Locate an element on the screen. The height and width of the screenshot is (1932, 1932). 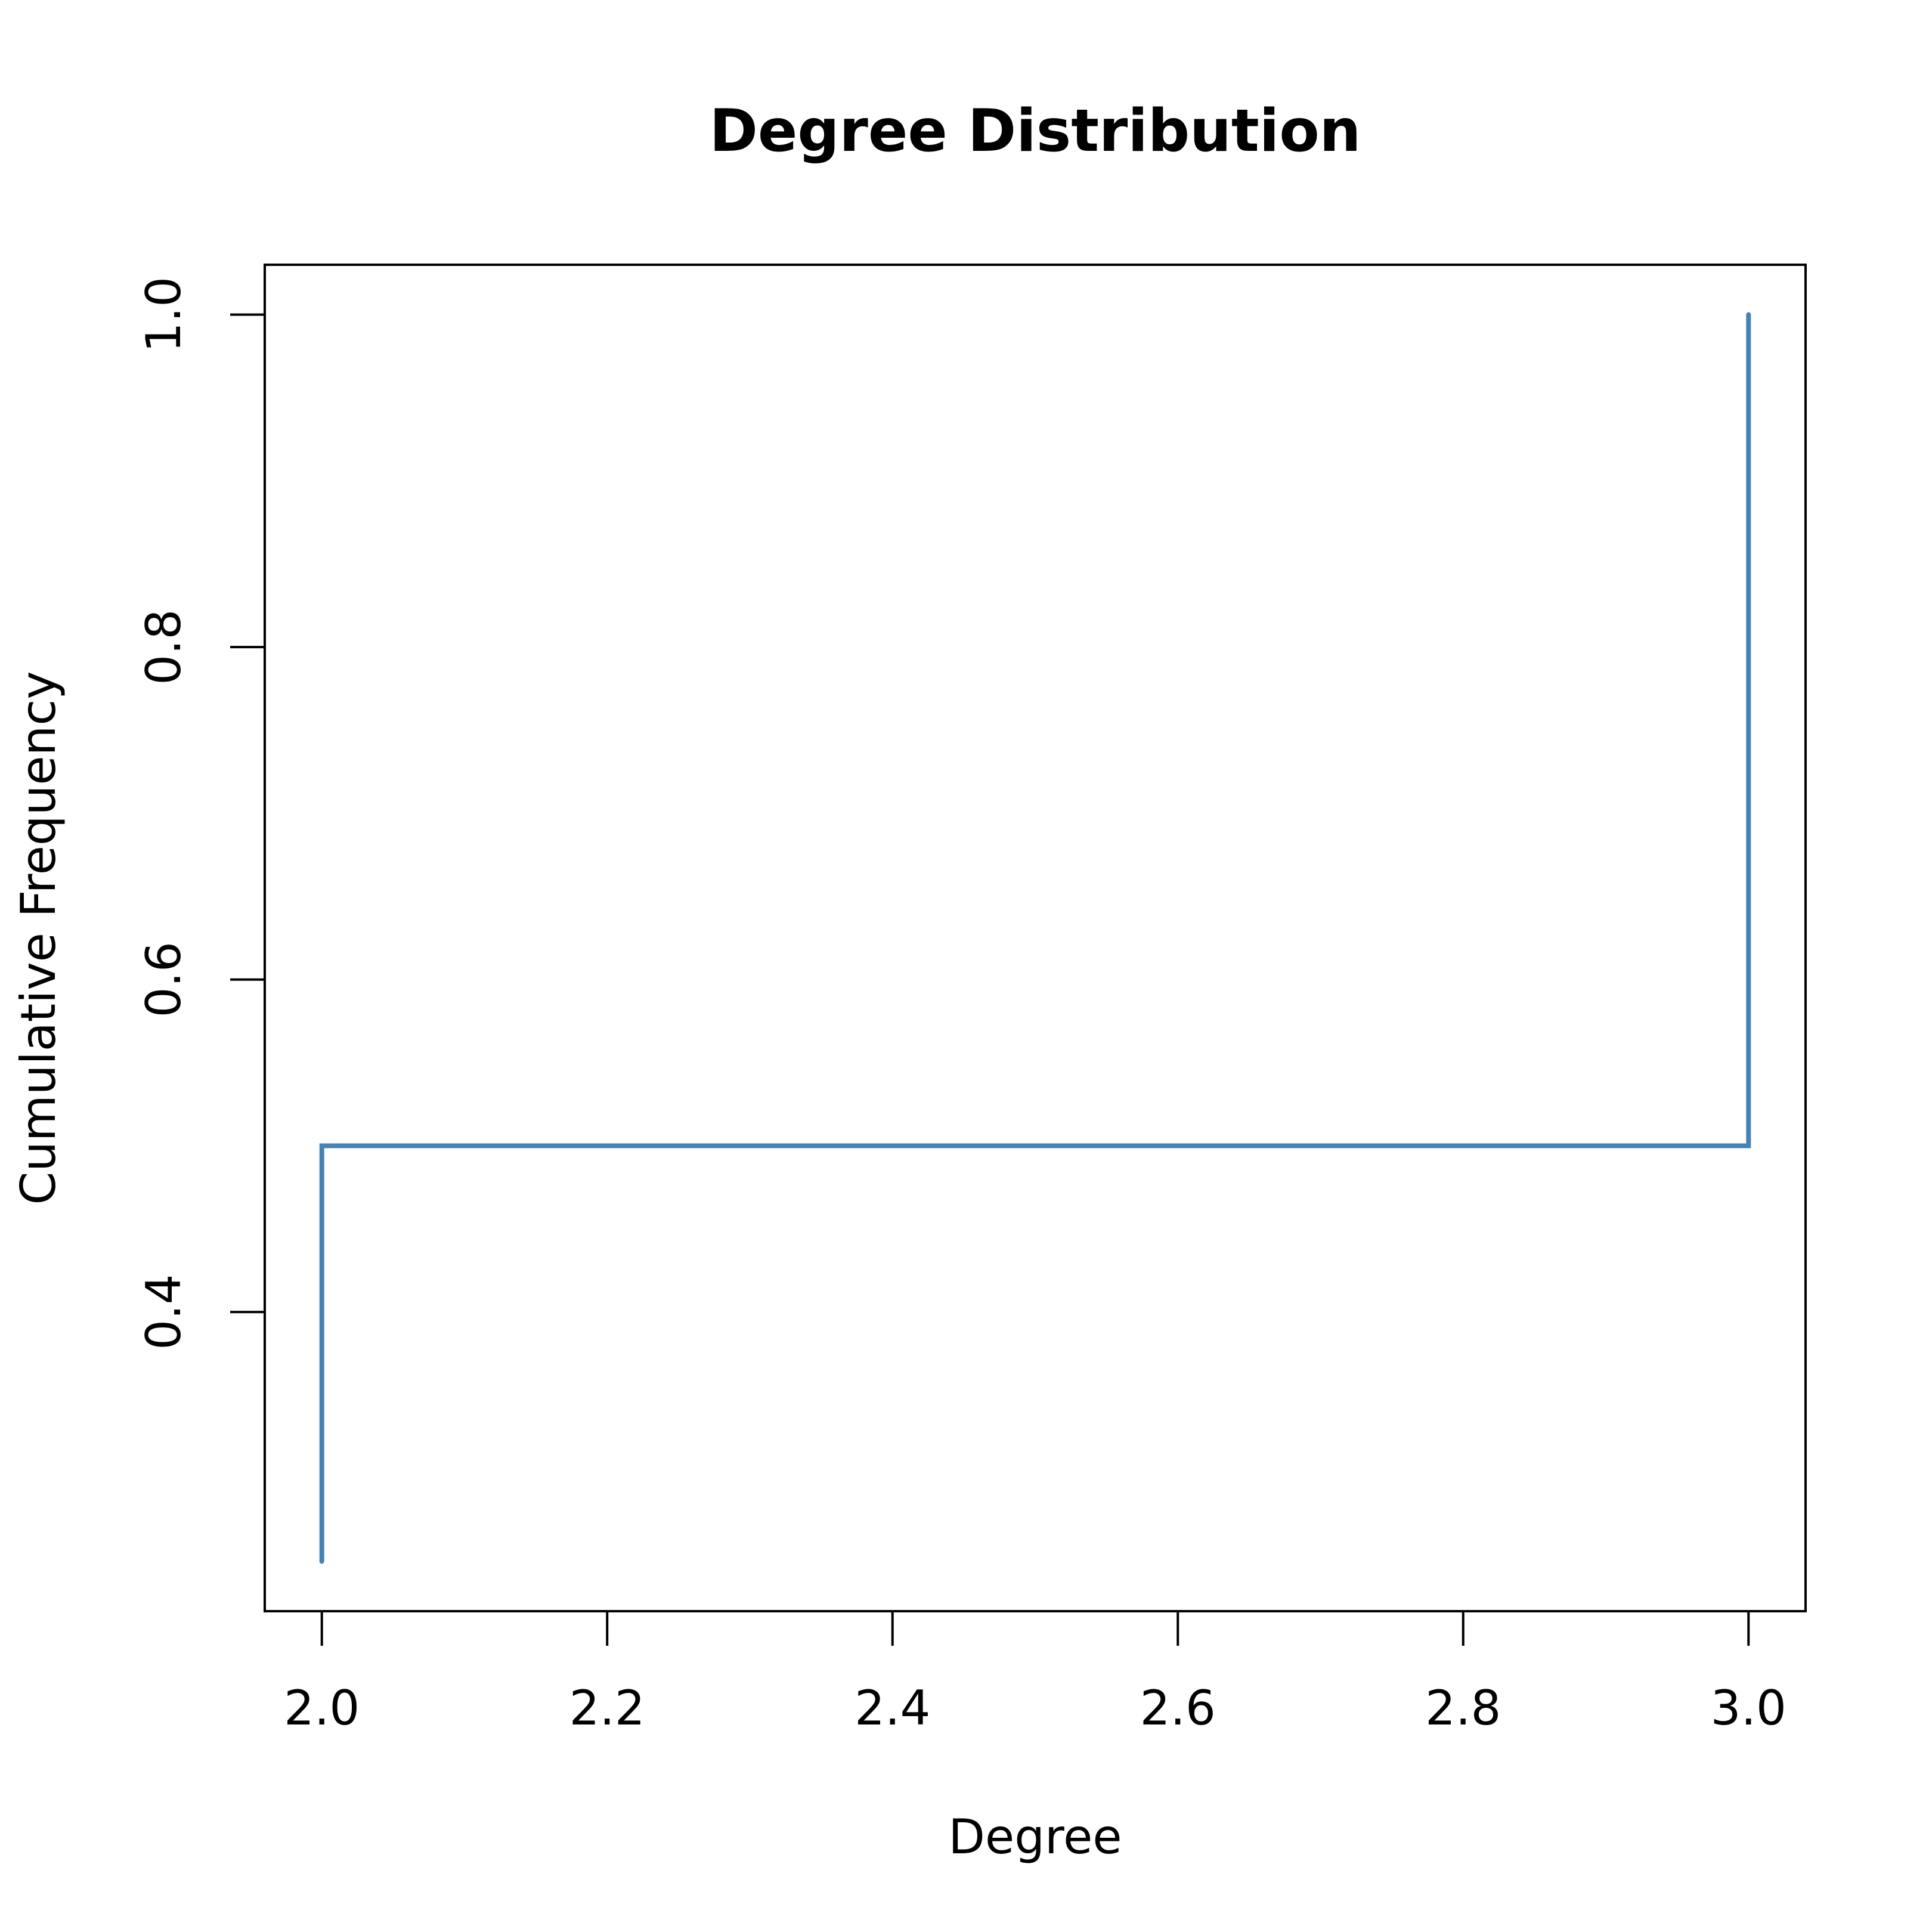
y-tick-label: 0.6 is located at coordinates (163, 980).